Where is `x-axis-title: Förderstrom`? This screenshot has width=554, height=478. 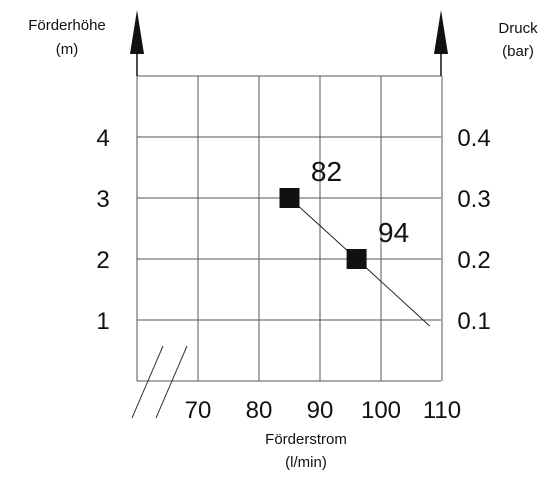 x-axis-title: Förderstrom is located at coordinates (306, 439).